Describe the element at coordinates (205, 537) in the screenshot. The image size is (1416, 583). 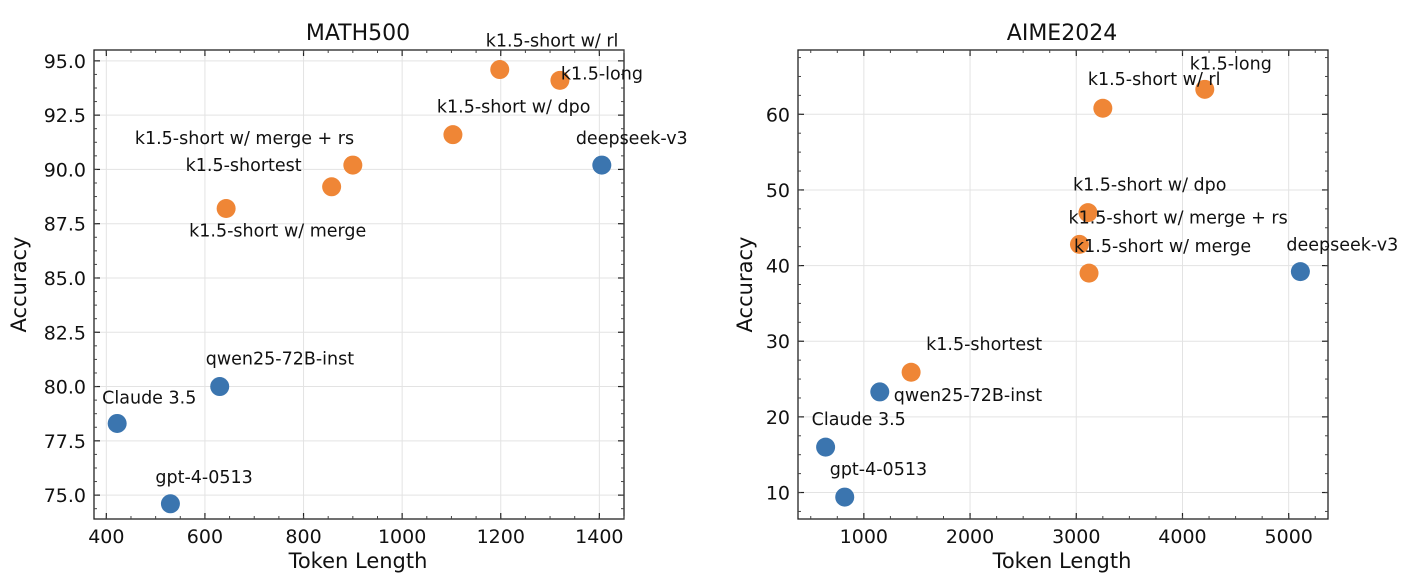
I see `x-tick-label: 600` at that location.